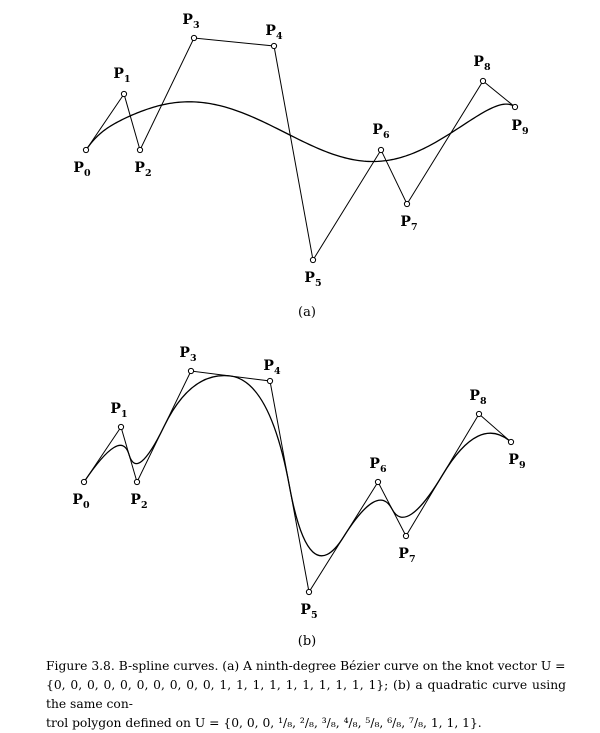 The image size is (600, 733). Describe the element at coordinates (300, 132) in the screenshot. I see `spline-curve` at that location.